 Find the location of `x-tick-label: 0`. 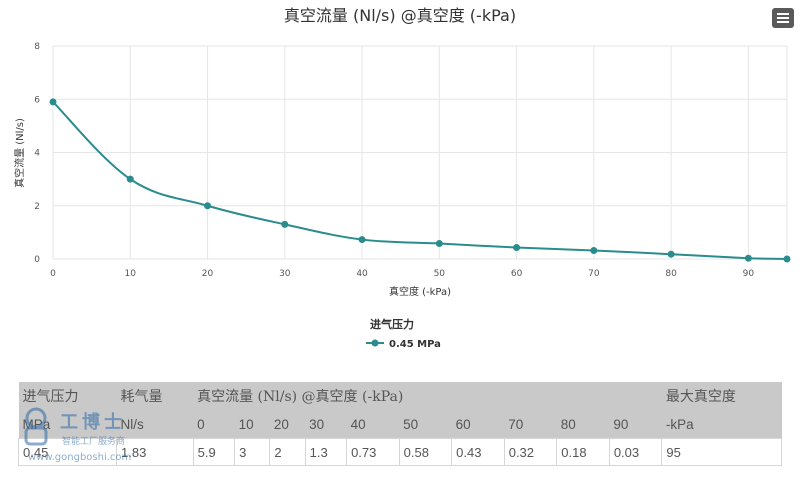

x-tick-label: 0 is located at coordinates (53, 274).